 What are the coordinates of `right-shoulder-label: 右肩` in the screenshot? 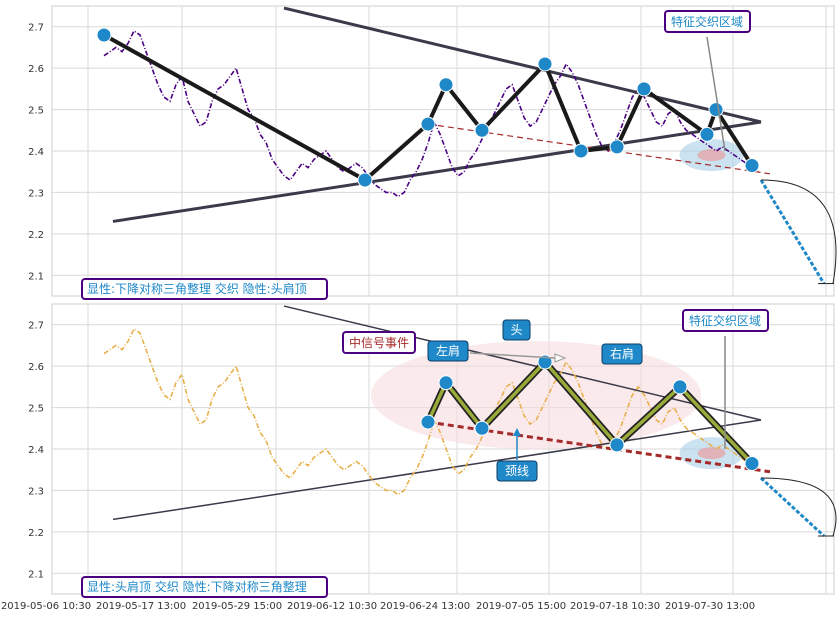 It's located at (622, 353).